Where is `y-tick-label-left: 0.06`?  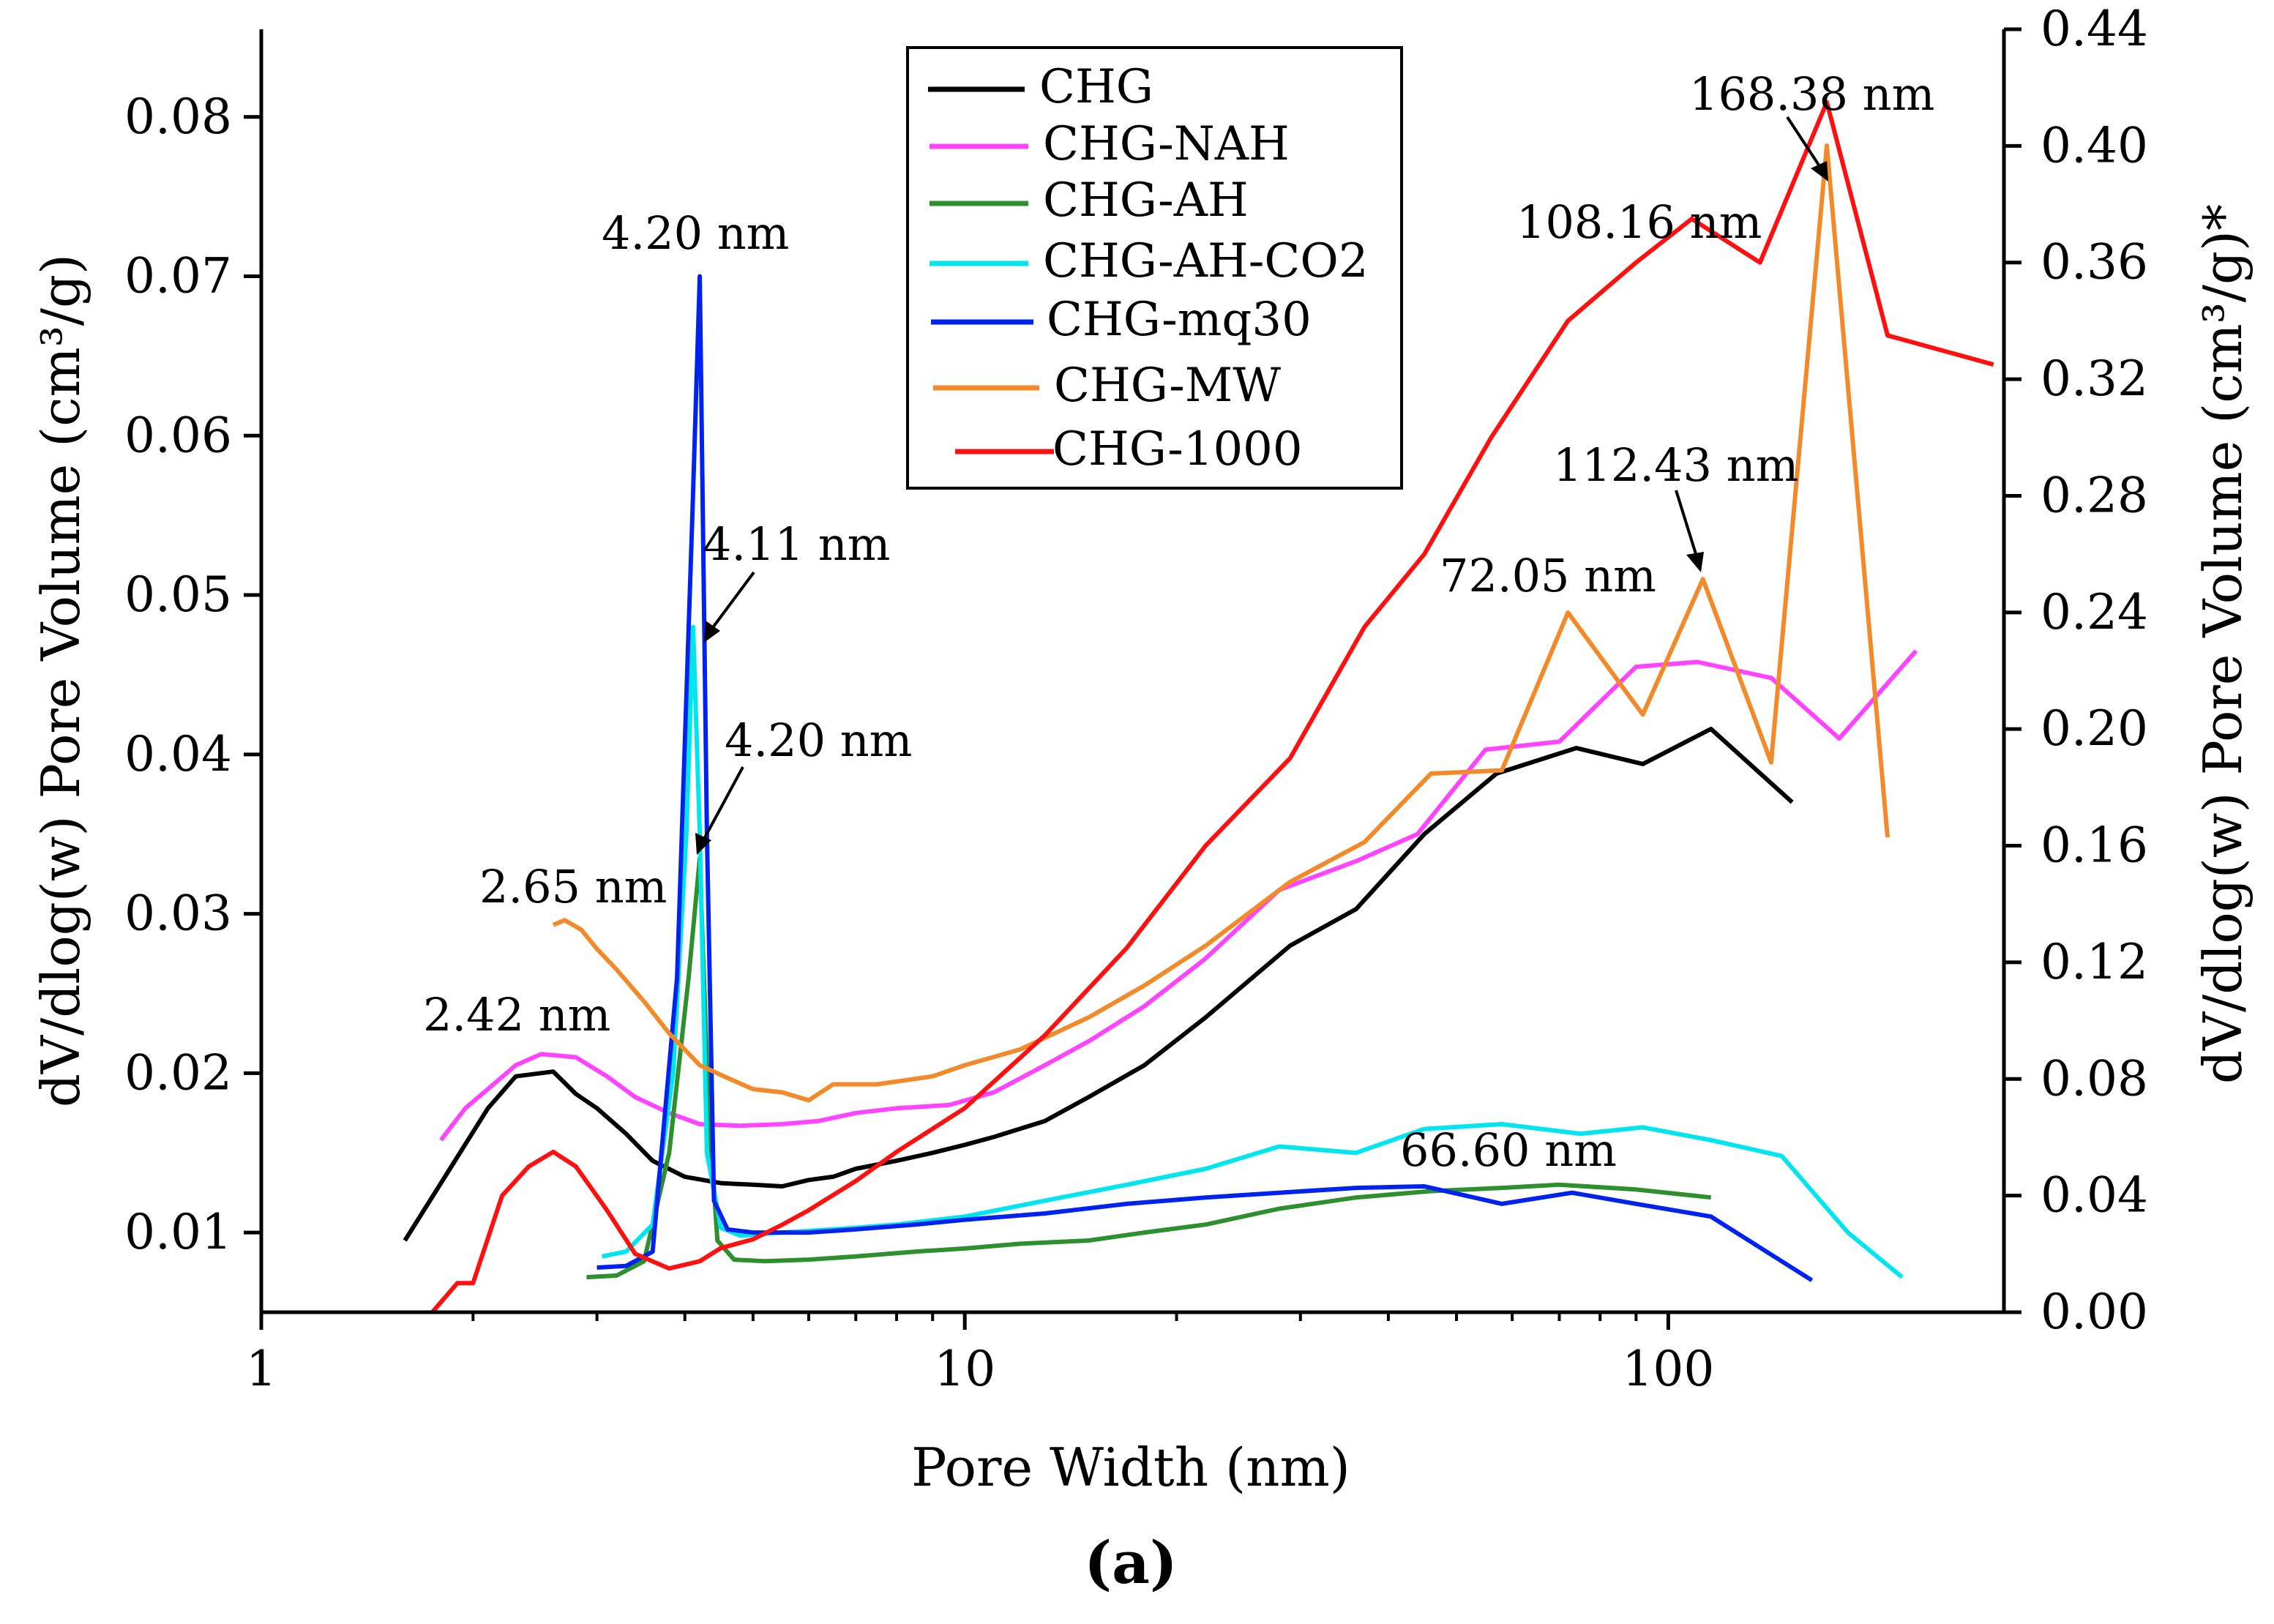 y-tick-label-left: 0.06 is located at coordinates (178, 435).